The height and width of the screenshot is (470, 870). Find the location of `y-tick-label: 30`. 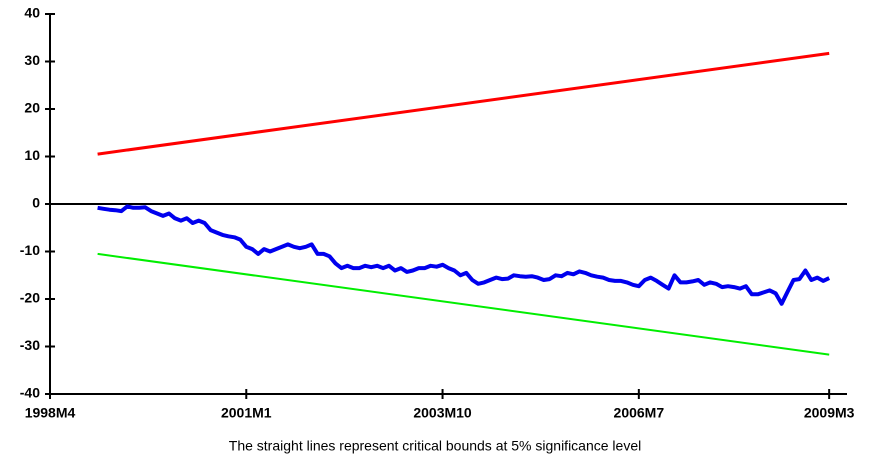

y-tick-label: 30 is located at coordinates (32, 60).